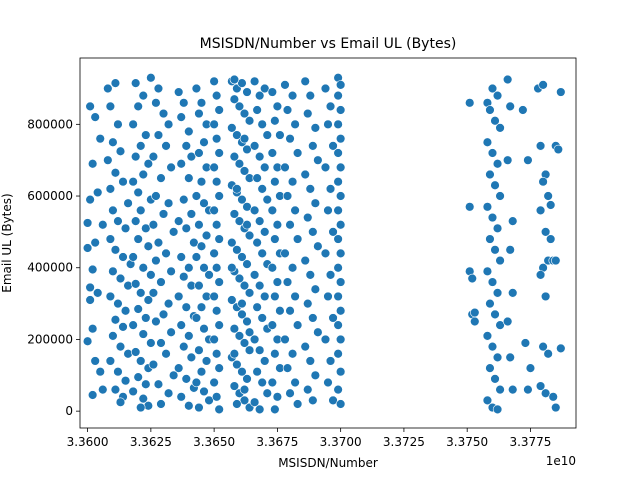 The image size is (640, 480). What do you see at coordinates (50, 339) in the screenshot?
I see `y-tick-label: 200000` at bounding box center [50, 339].